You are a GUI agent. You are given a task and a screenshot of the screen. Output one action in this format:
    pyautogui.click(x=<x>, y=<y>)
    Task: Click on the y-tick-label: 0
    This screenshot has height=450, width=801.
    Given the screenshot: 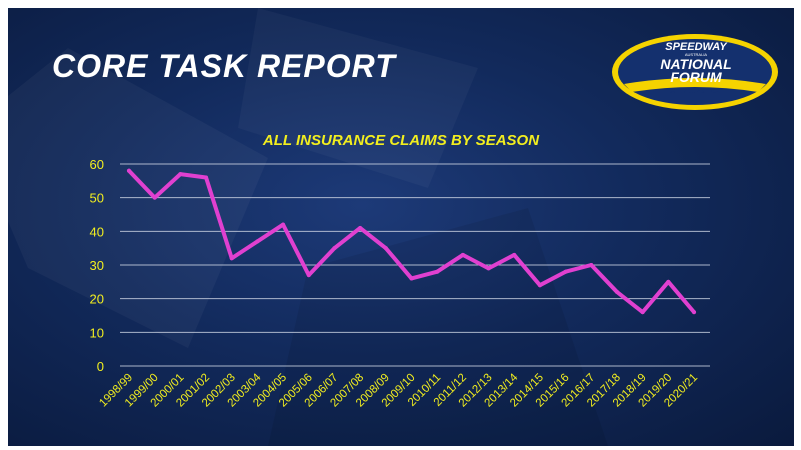 What is the action you would take?
    pyautogui.click(x=100, y=366)
    